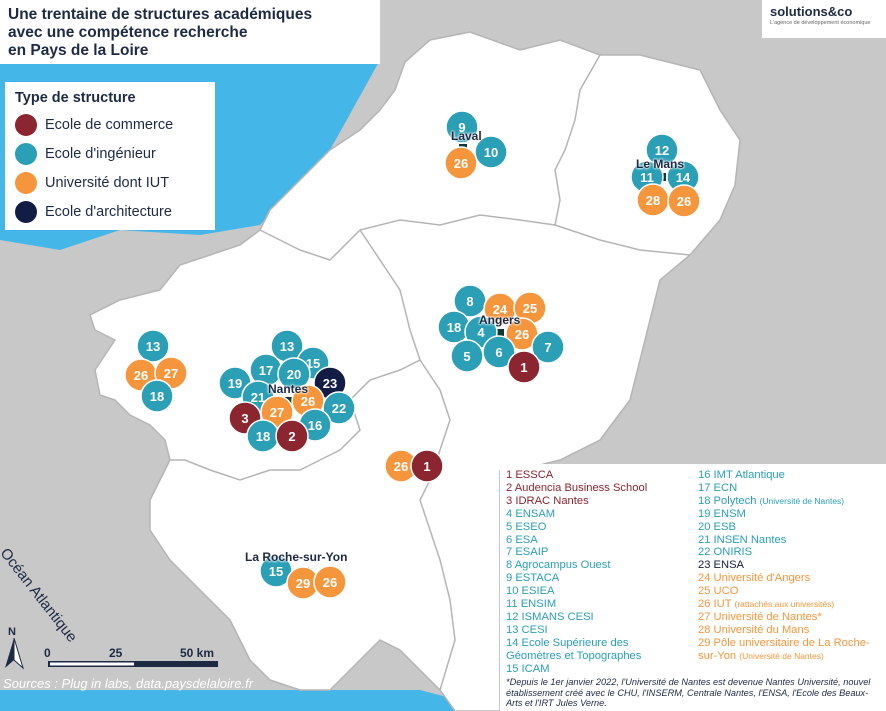 Image resolution: width=886 pixels, height=711 pixels. I want to click on city-marker-icon, so click(500, 333).